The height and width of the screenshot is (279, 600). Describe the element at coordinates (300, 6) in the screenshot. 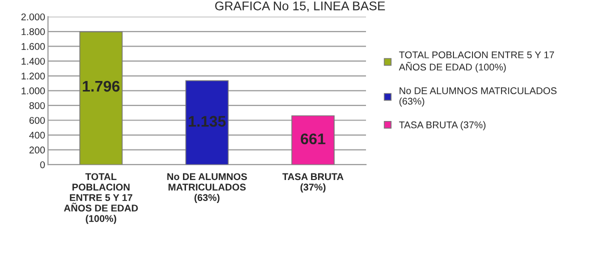

I see `chart-title: GRAFICA No 15, LINEA BASE` at that location.